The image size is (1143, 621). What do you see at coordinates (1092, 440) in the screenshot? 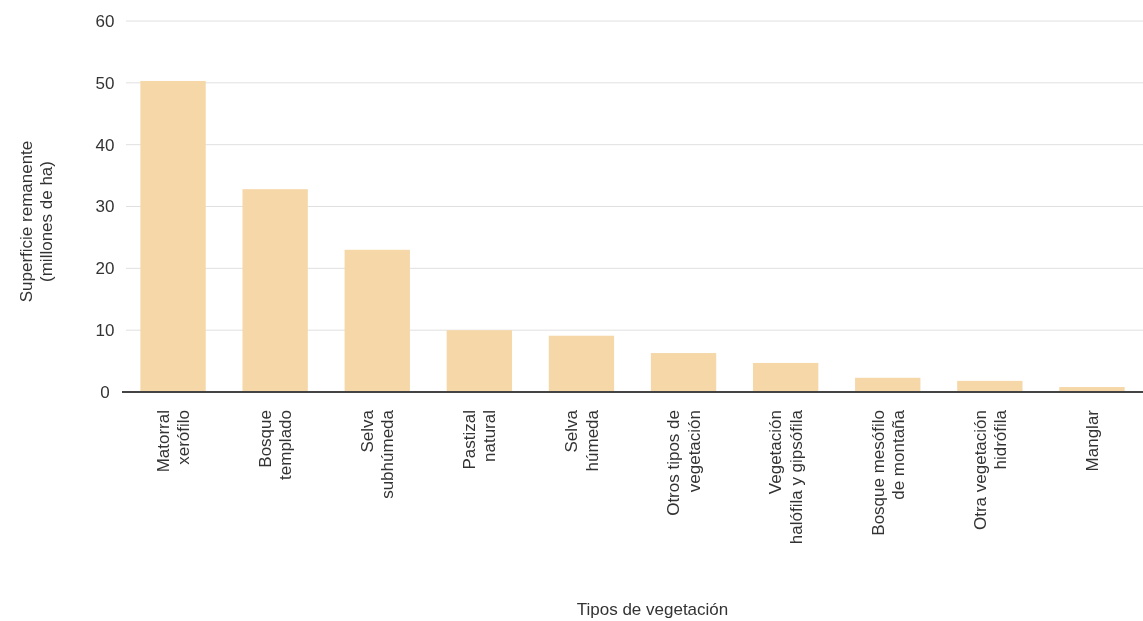
I see `x-tick-label: Manglar` at bounding box center [1092, 440].